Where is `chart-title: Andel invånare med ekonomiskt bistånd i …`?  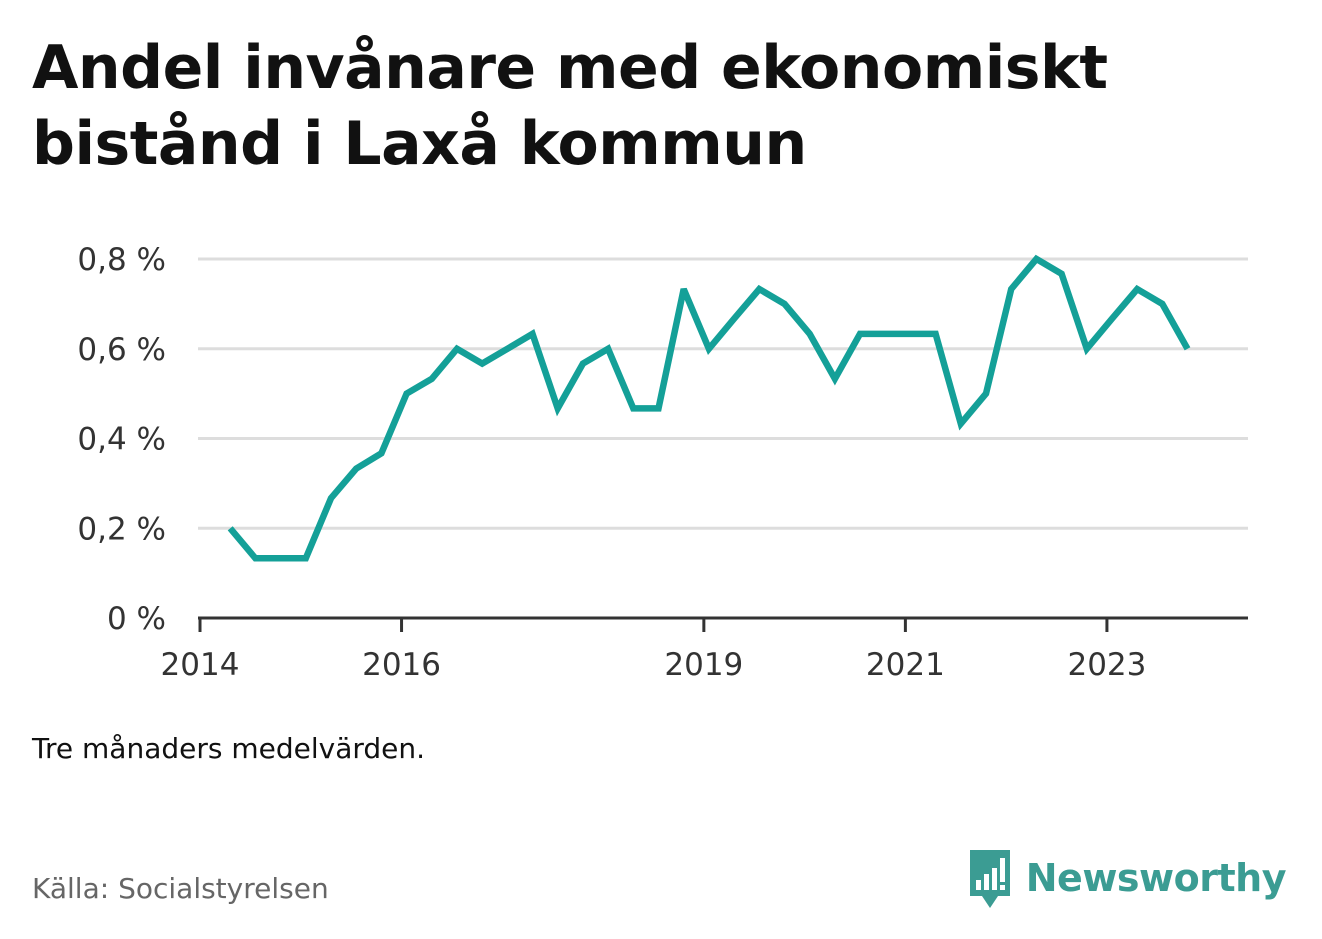
chart-title: Andel invånare med ekonomiskt bistånd i … is located at coordinates (632, 106).